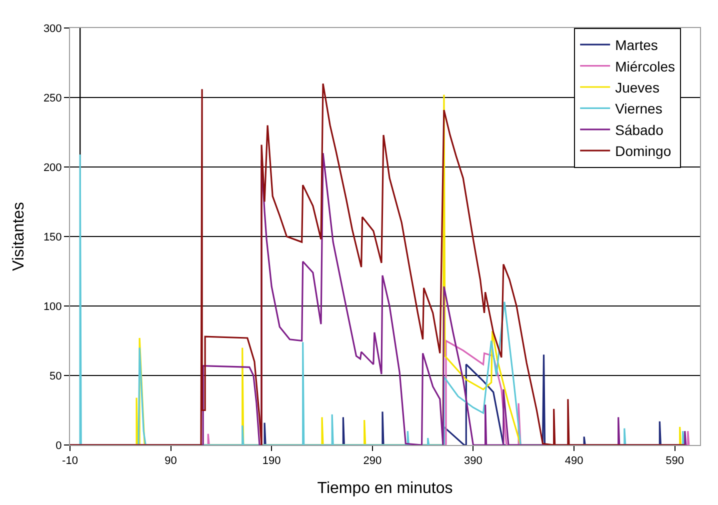 This screenshot has height=505, width=718. Describe the element at coordinates (636, 45) in the screenshot. I see `legend-label: Martes` at that location.